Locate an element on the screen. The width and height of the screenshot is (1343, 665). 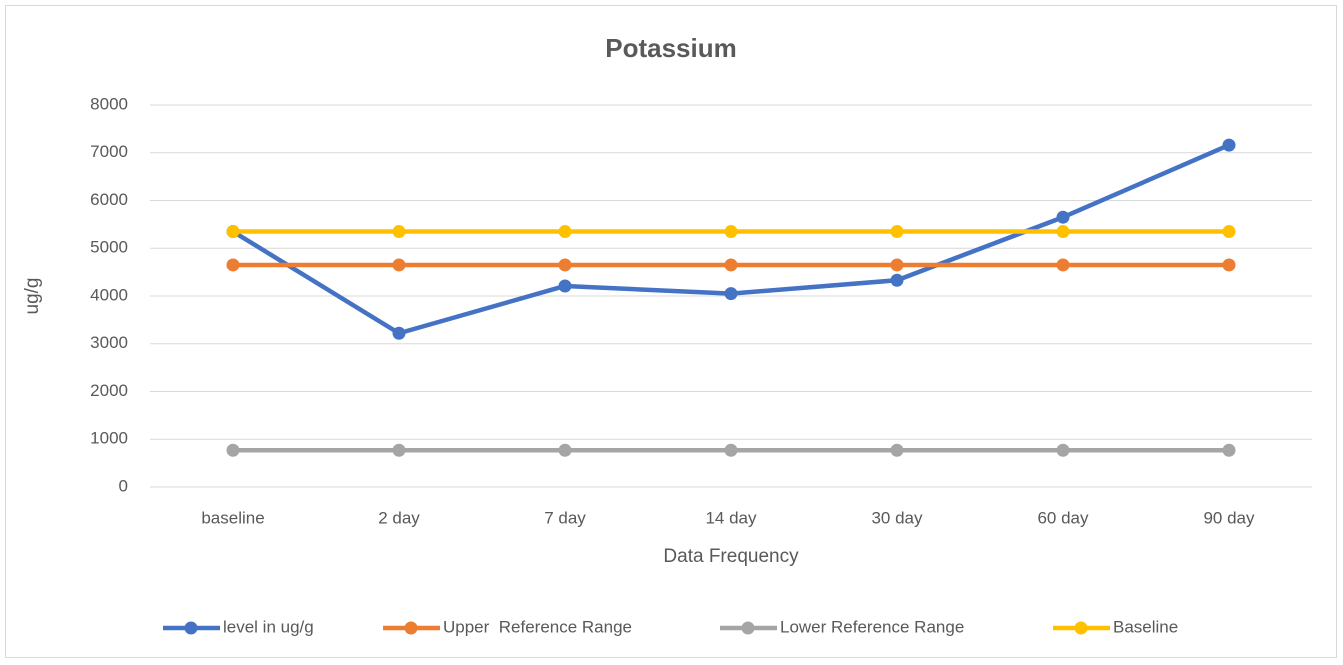
y-tick-label: 3000 is located at coordinates (109, 342).